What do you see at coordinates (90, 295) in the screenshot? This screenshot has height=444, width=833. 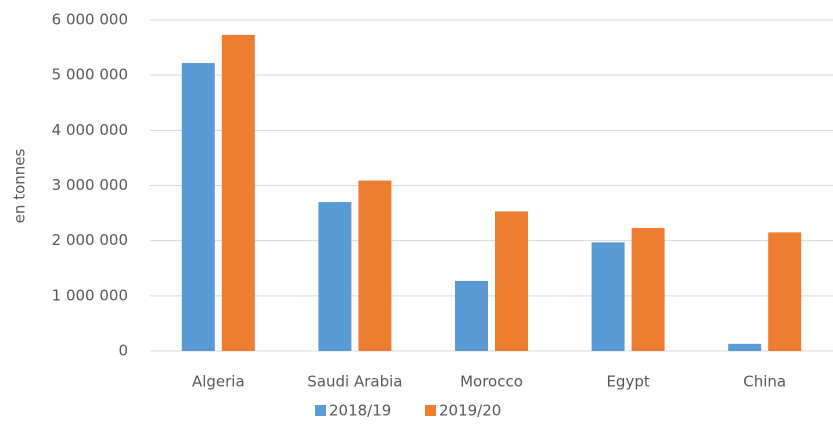 I see `y-tick-label: 1 000 000` at bounding box center [90, 295].